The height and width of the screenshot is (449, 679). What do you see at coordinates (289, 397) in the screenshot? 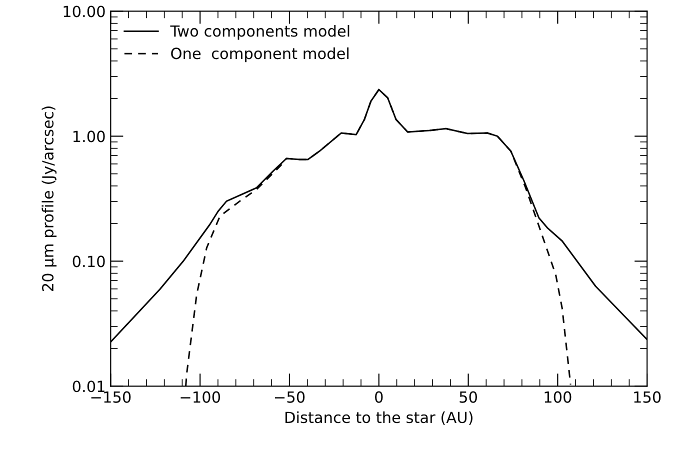
I see `x-tick-label: −50` at bounding box center [289, 397].